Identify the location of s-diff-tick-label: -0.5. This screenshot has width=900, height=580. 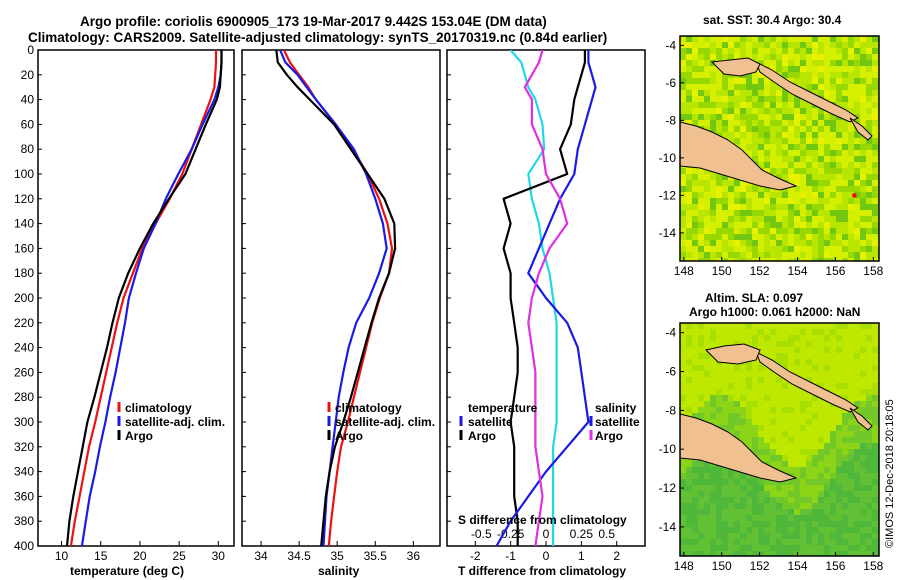
(481, 534).